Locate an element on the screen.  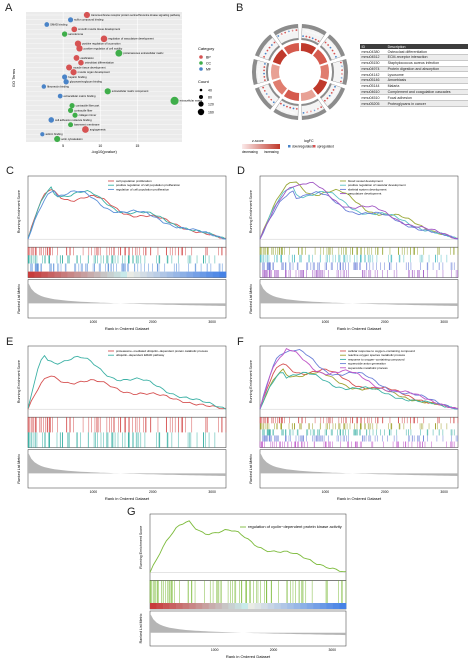
legend-count-120: 120 is located at coordinates (211, 105).